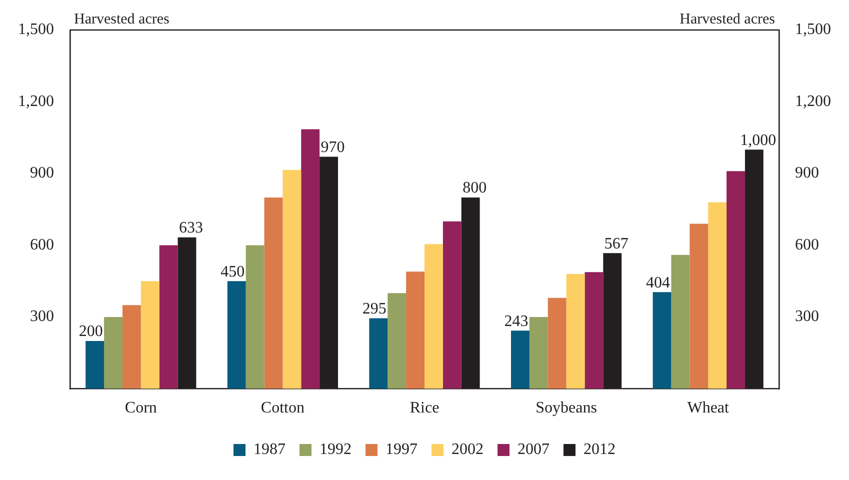 This screenshot has width=849, height=480. What do you see at coordinates (813, 101) in the screenshot?
I see `y2-tick-label: 1,200` at bounding box center [813, 101].